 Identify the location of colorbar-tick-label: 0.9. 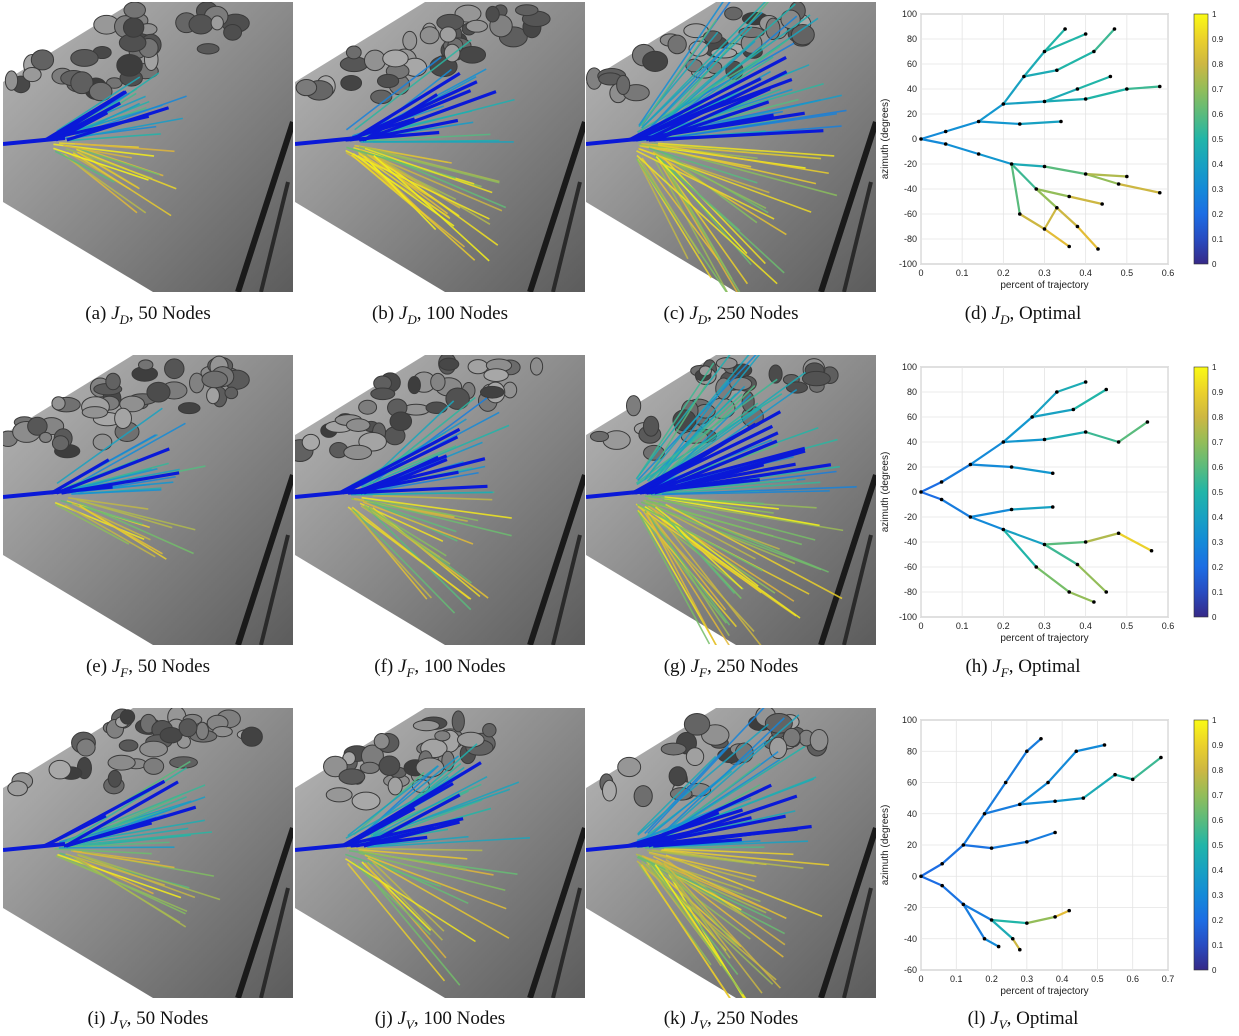
(1218, 745).